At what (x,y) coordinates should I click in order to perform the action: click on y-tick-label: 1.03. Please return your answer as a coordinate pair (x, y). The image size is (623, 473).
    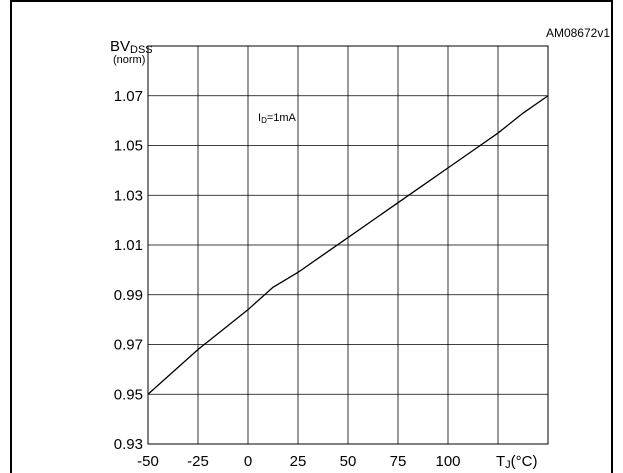
    Looking at the image, I should click on (128, 195).